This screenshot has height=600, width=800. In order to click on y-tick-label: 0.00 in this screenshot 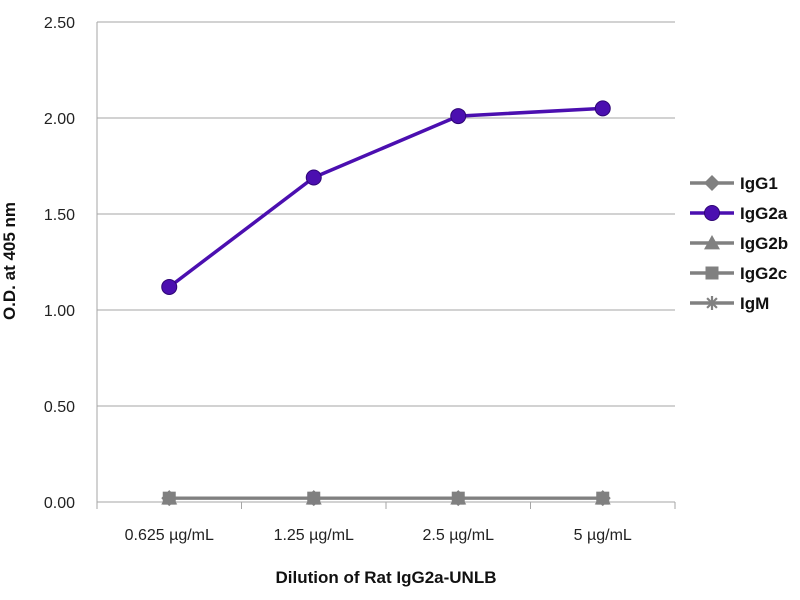, I will do `click(59, 503)`.